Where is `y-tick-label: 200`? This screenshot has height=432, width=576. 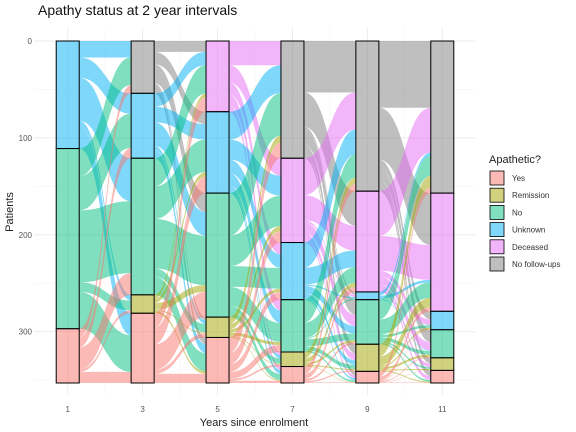
y-tick-label: 200 is located at coordinates (26, 235).